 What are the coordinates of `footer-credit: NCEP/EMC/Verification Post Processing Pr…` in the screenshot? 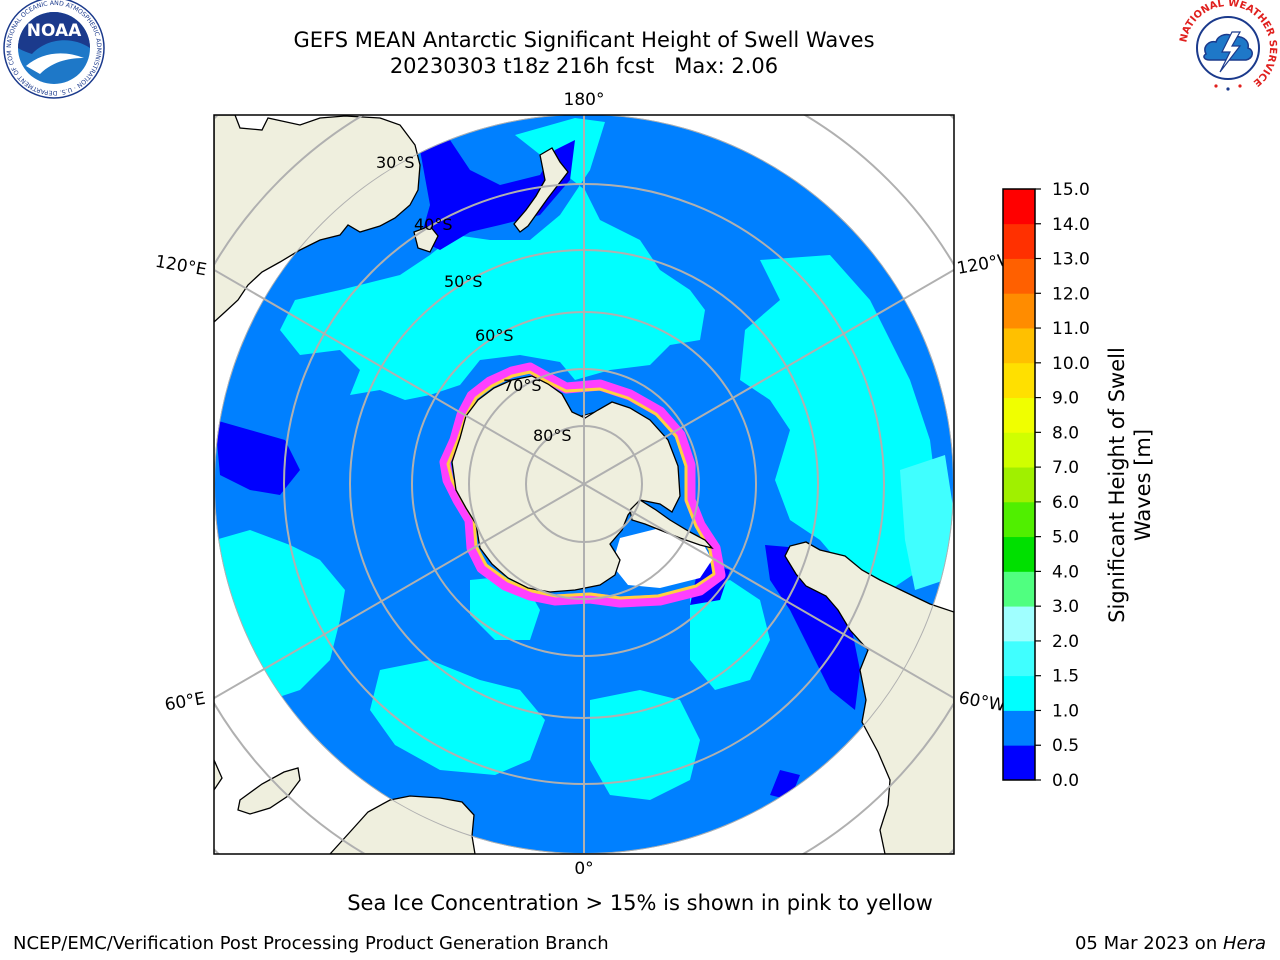 It's located at (311, 943).